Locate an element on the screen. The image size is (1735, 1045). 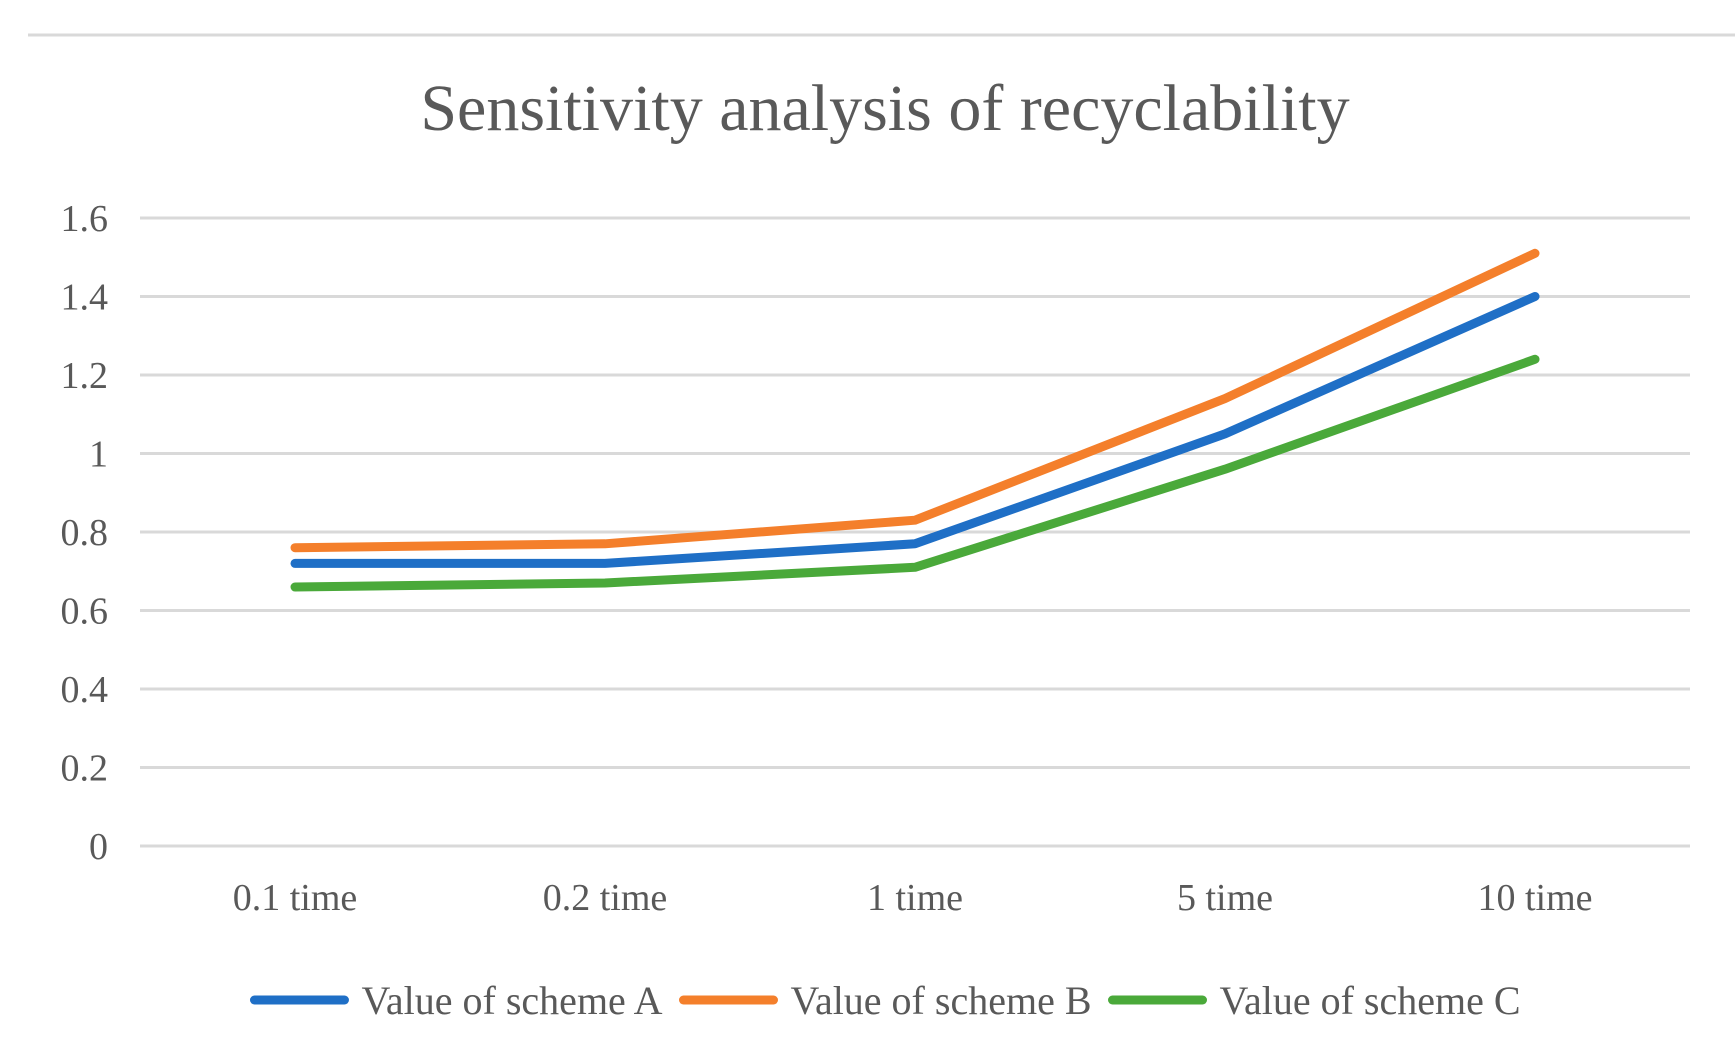
y-tick-label: 1.2 is located at coordinates (85, 376).